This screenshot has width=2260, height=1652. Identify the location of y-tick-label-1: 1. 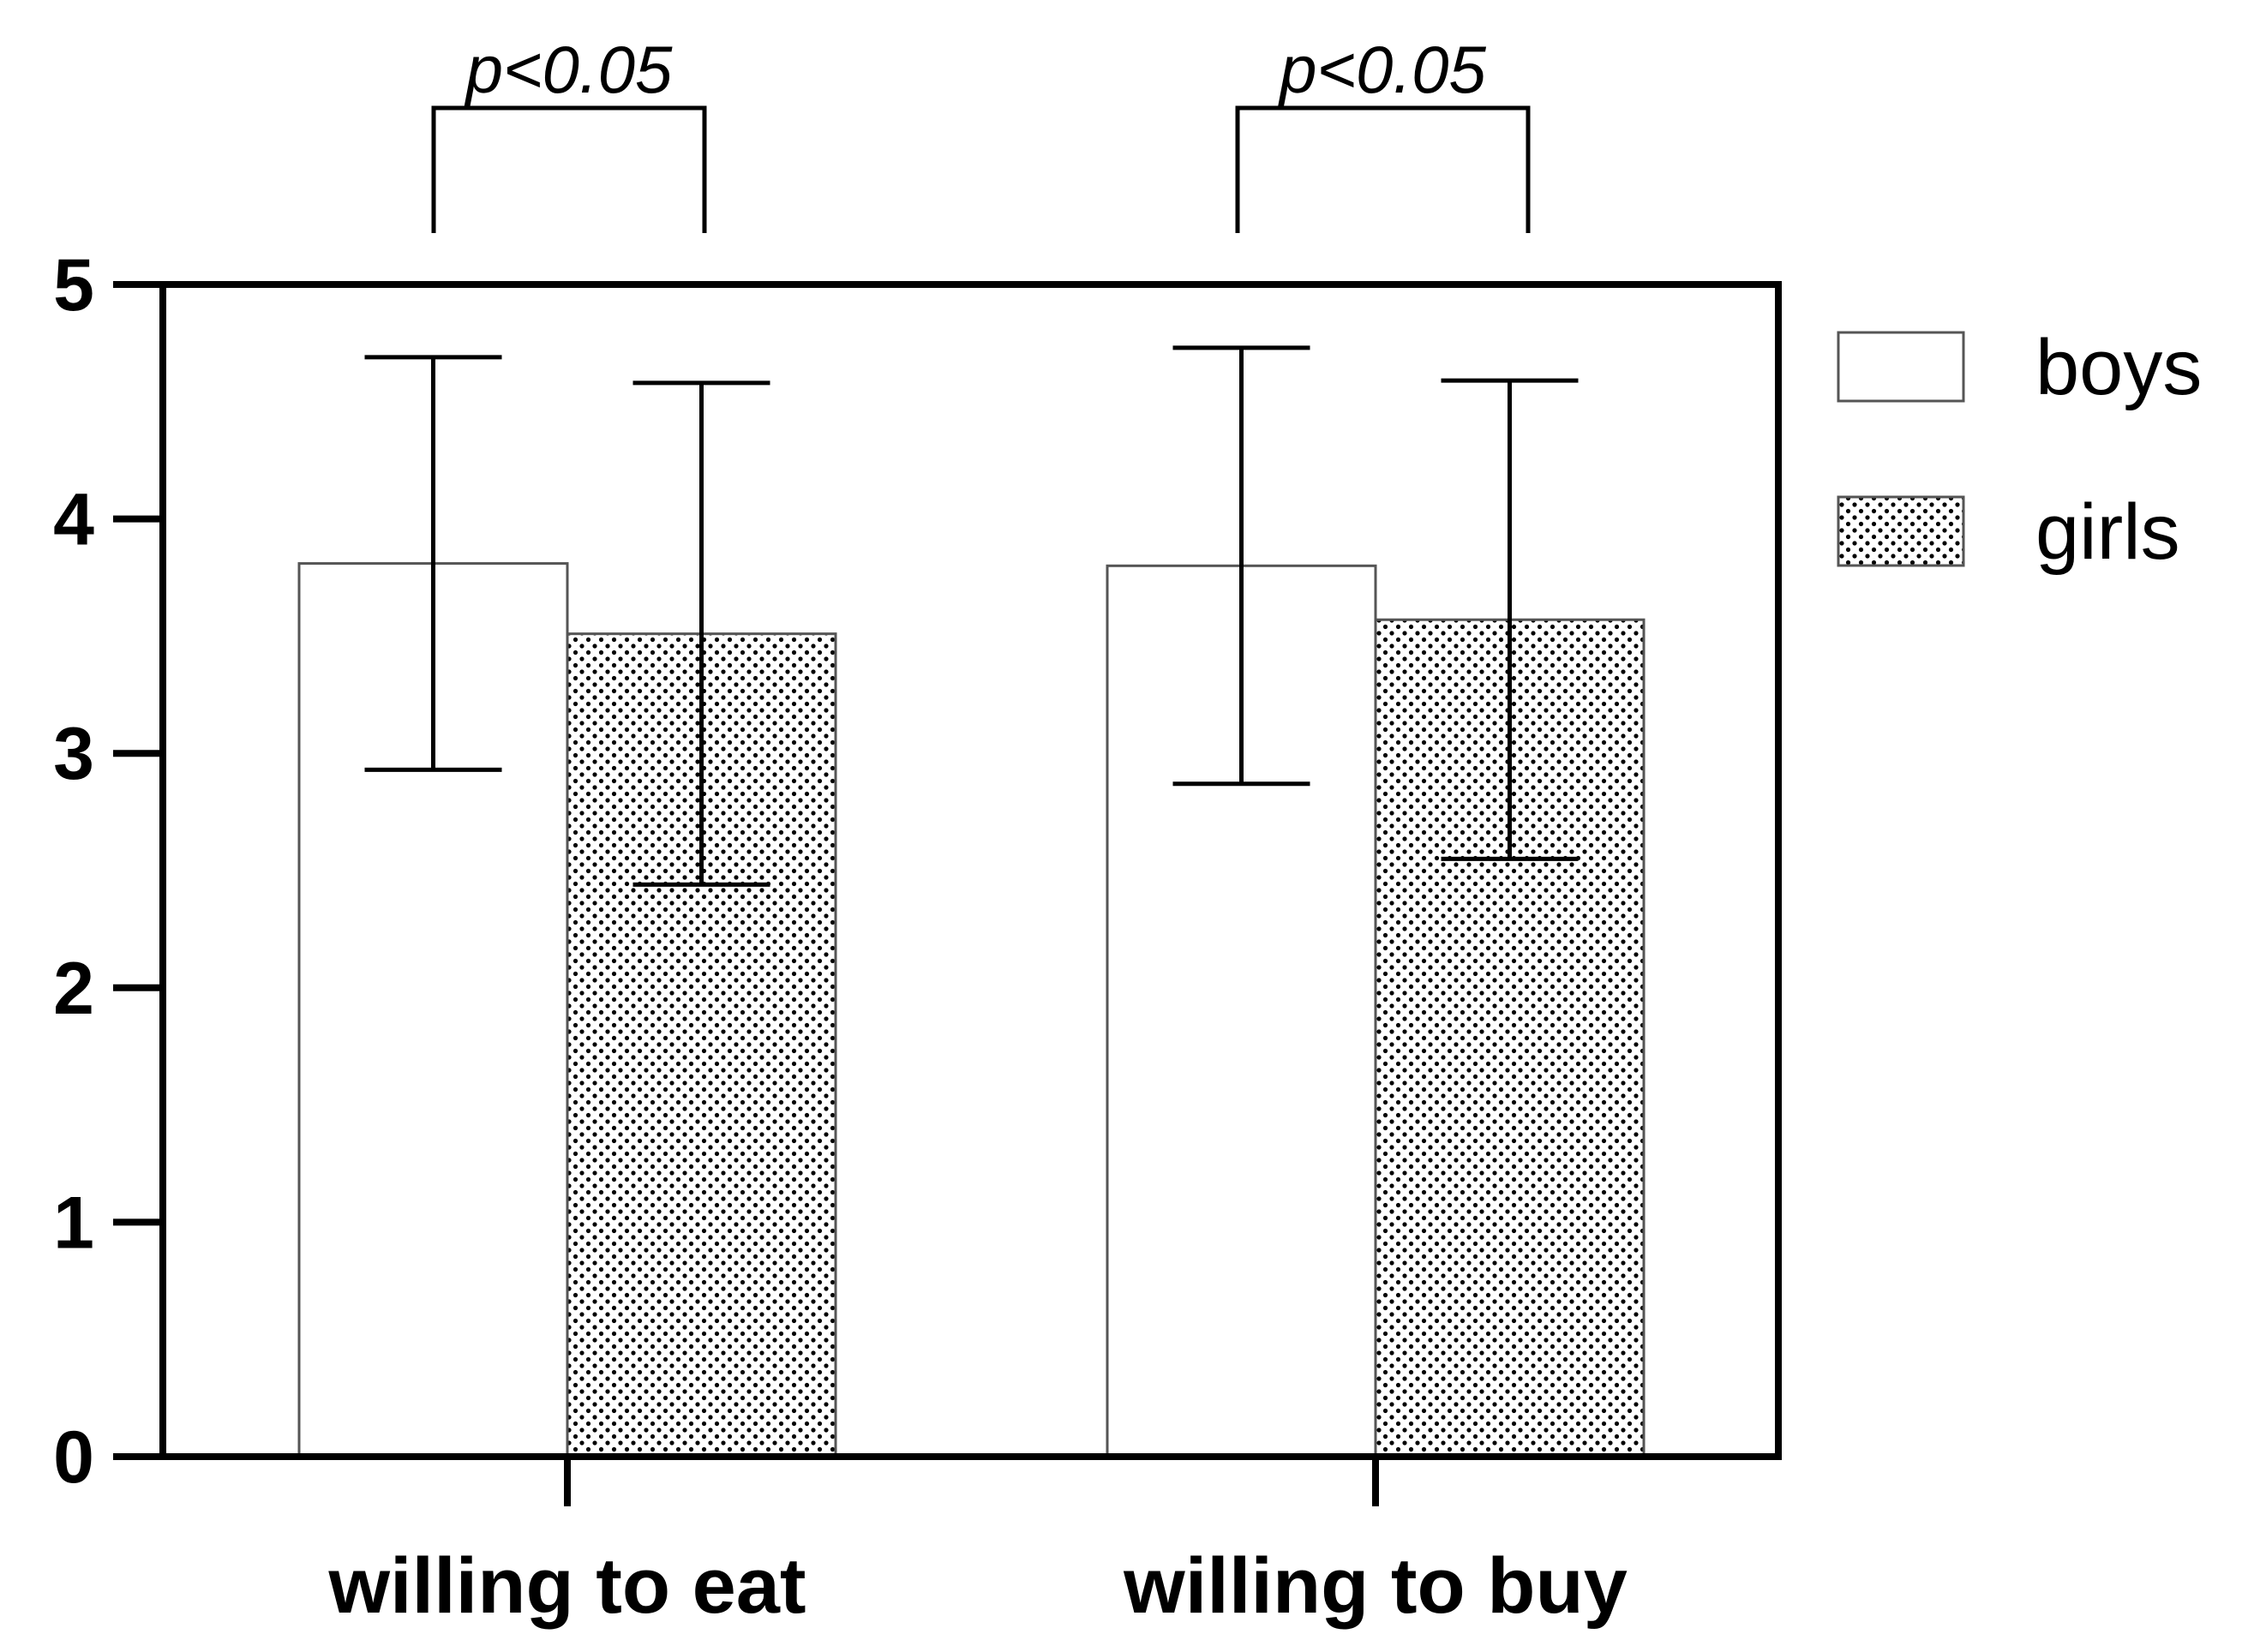
(73, 1223).